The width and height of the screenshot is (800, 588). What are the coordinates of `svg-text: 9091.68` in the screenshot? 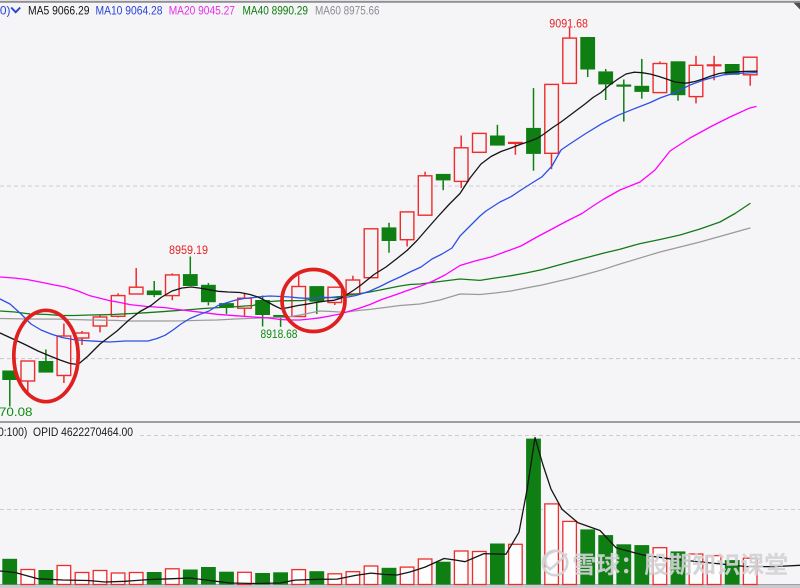 It's located at (568, 24).